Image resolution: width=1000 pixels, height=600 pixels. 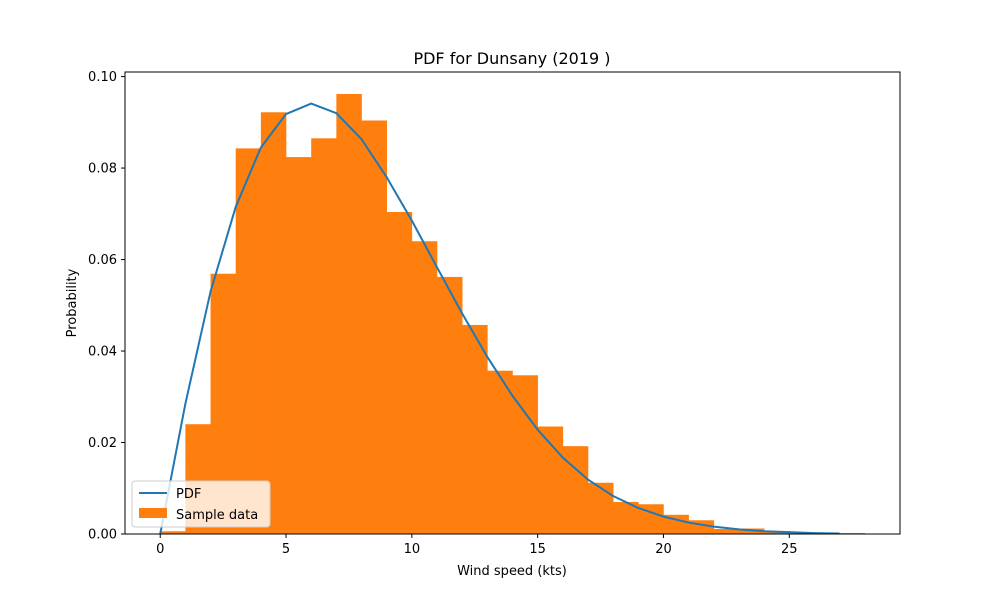 What do you see at coordinates (188, 494) in the screenshot?
I see `legend-pdf-label: PDF` at bounding box center [188, 494].